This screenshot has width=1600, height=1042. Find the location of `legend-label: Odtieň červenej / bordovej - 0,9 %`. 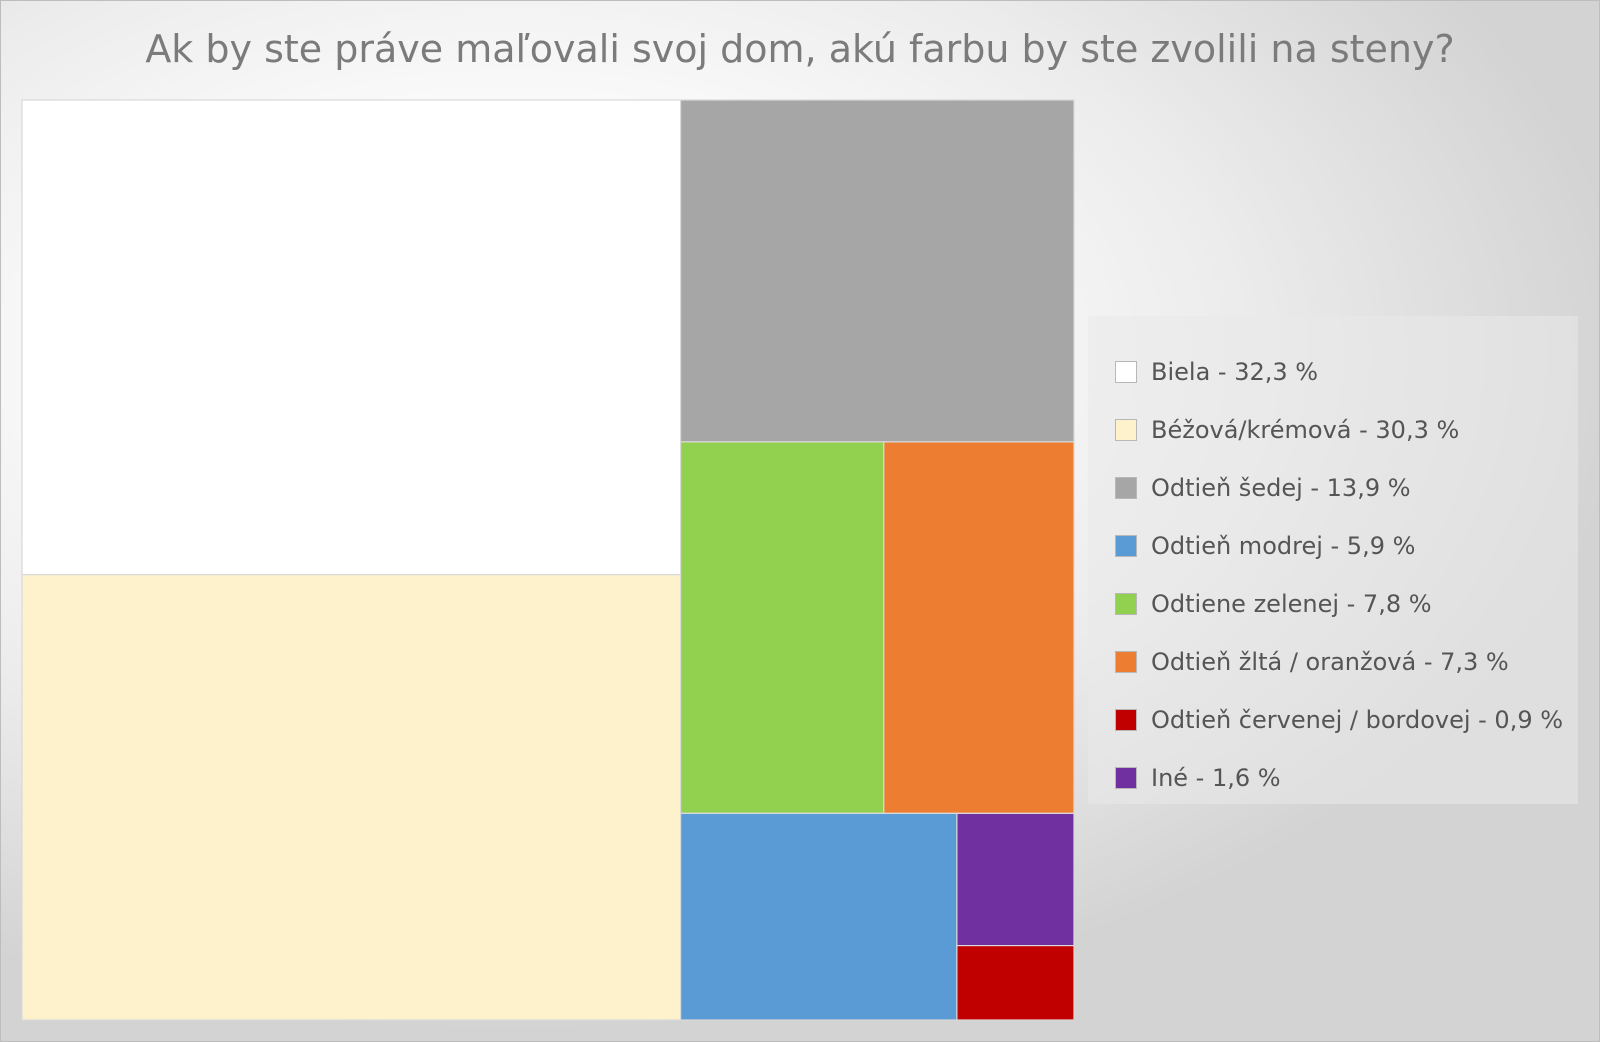

legend-label: Odtieň červenej / bordovej - 0,9 % is located at coordinates (1357, 720).